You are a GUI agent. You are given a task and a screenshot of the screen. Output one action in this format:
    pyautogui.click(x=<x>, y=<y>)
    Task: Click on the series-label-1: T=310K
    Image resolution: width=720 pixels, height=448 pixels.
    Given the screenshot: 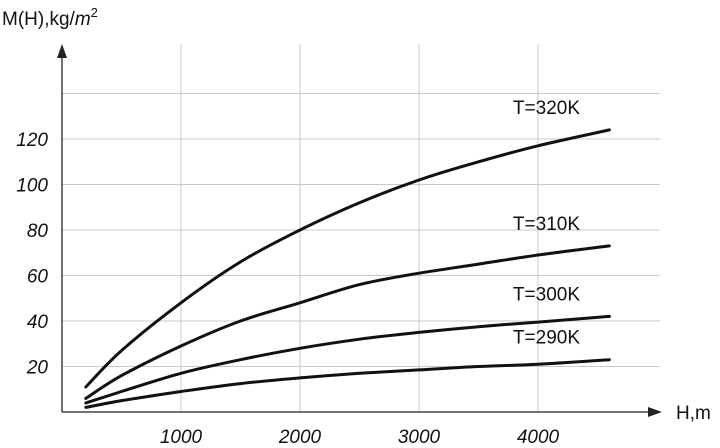 What is the action you would take?
    pyautogui.click(x=546, y=224)
    